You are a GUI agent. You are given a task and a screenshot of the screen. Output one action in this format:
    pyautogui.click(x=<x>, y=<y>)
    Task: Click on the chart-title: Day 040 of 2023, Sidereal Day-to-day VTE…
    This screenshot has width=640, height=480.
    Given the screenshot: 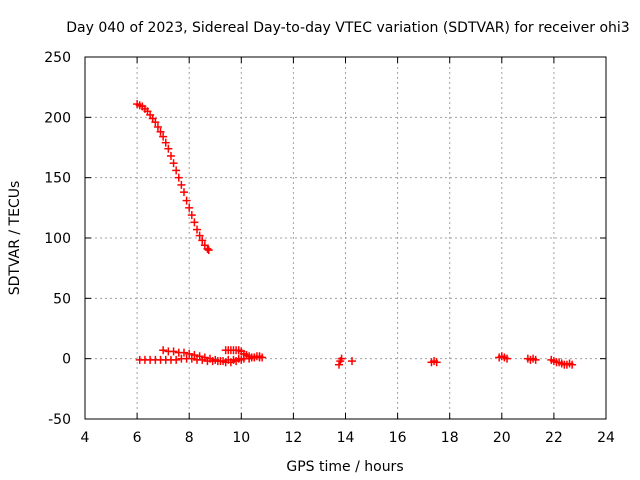 What is the action you would take?
    pyautogui.click(x=347, y=28)
    